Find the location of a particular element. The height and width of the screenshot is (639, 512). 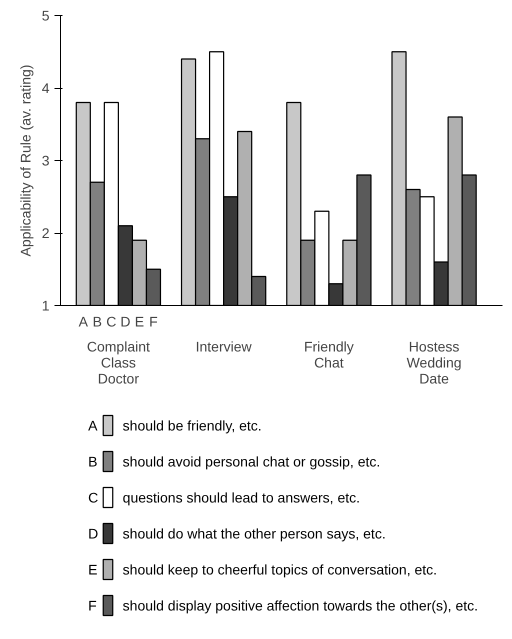

legend-label: D is located at coordinates (93, 534).